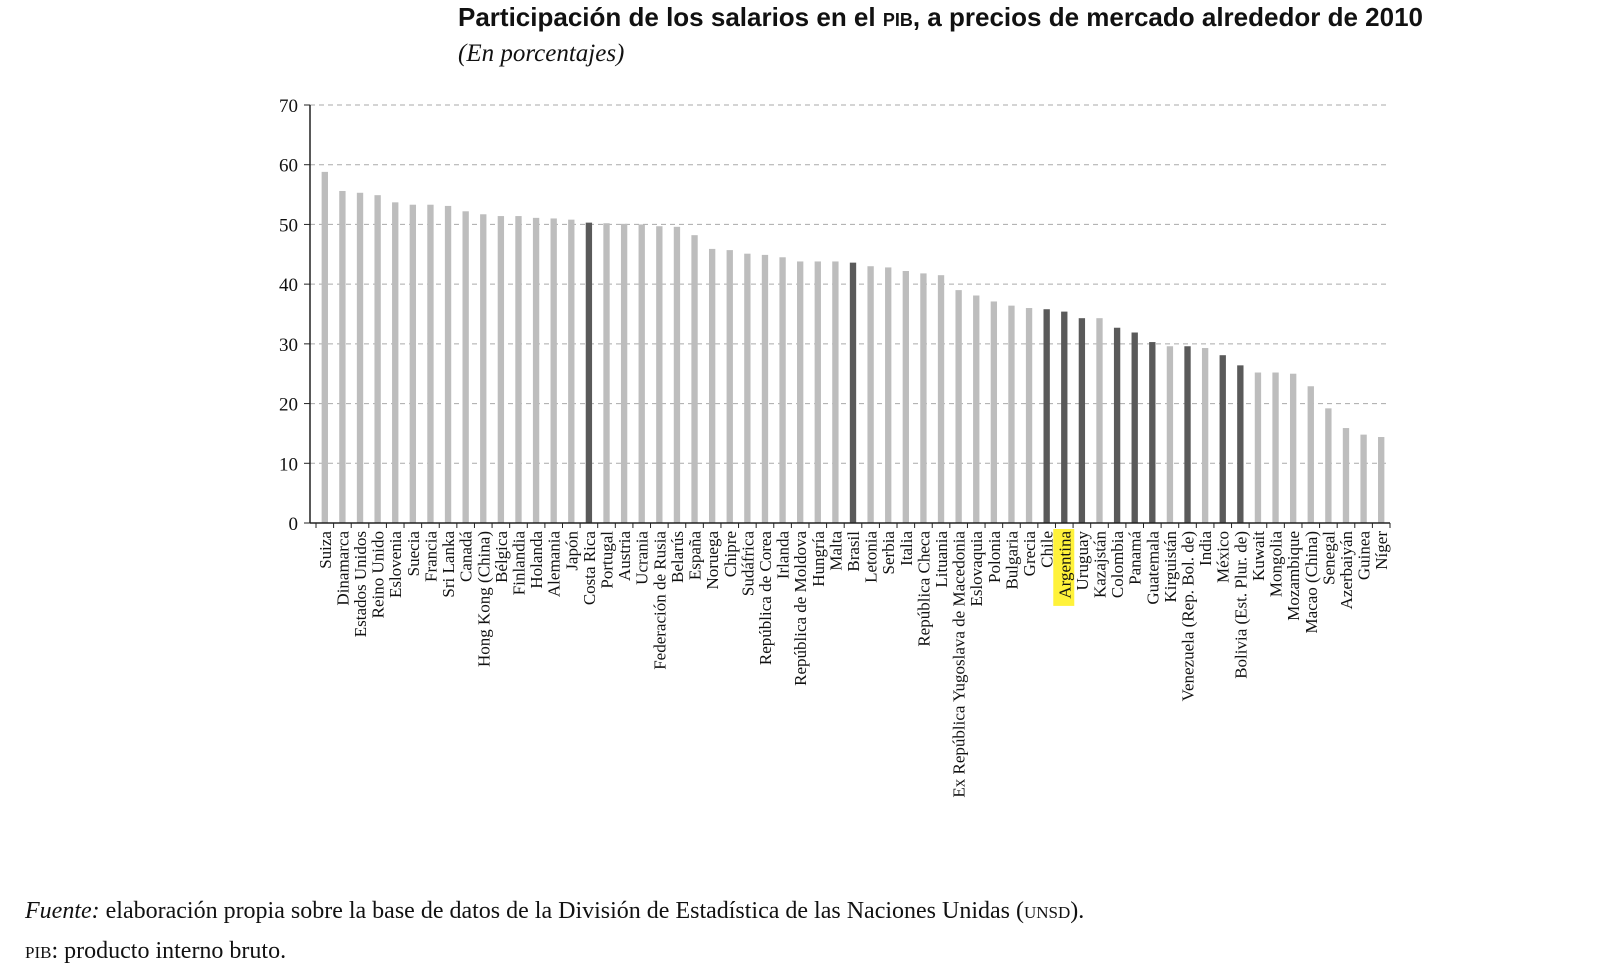 The image size is (1600, 968). Describe the element at coordinates (288, 285) in the screenshot. I see `y-tick-label: 40` at that location.